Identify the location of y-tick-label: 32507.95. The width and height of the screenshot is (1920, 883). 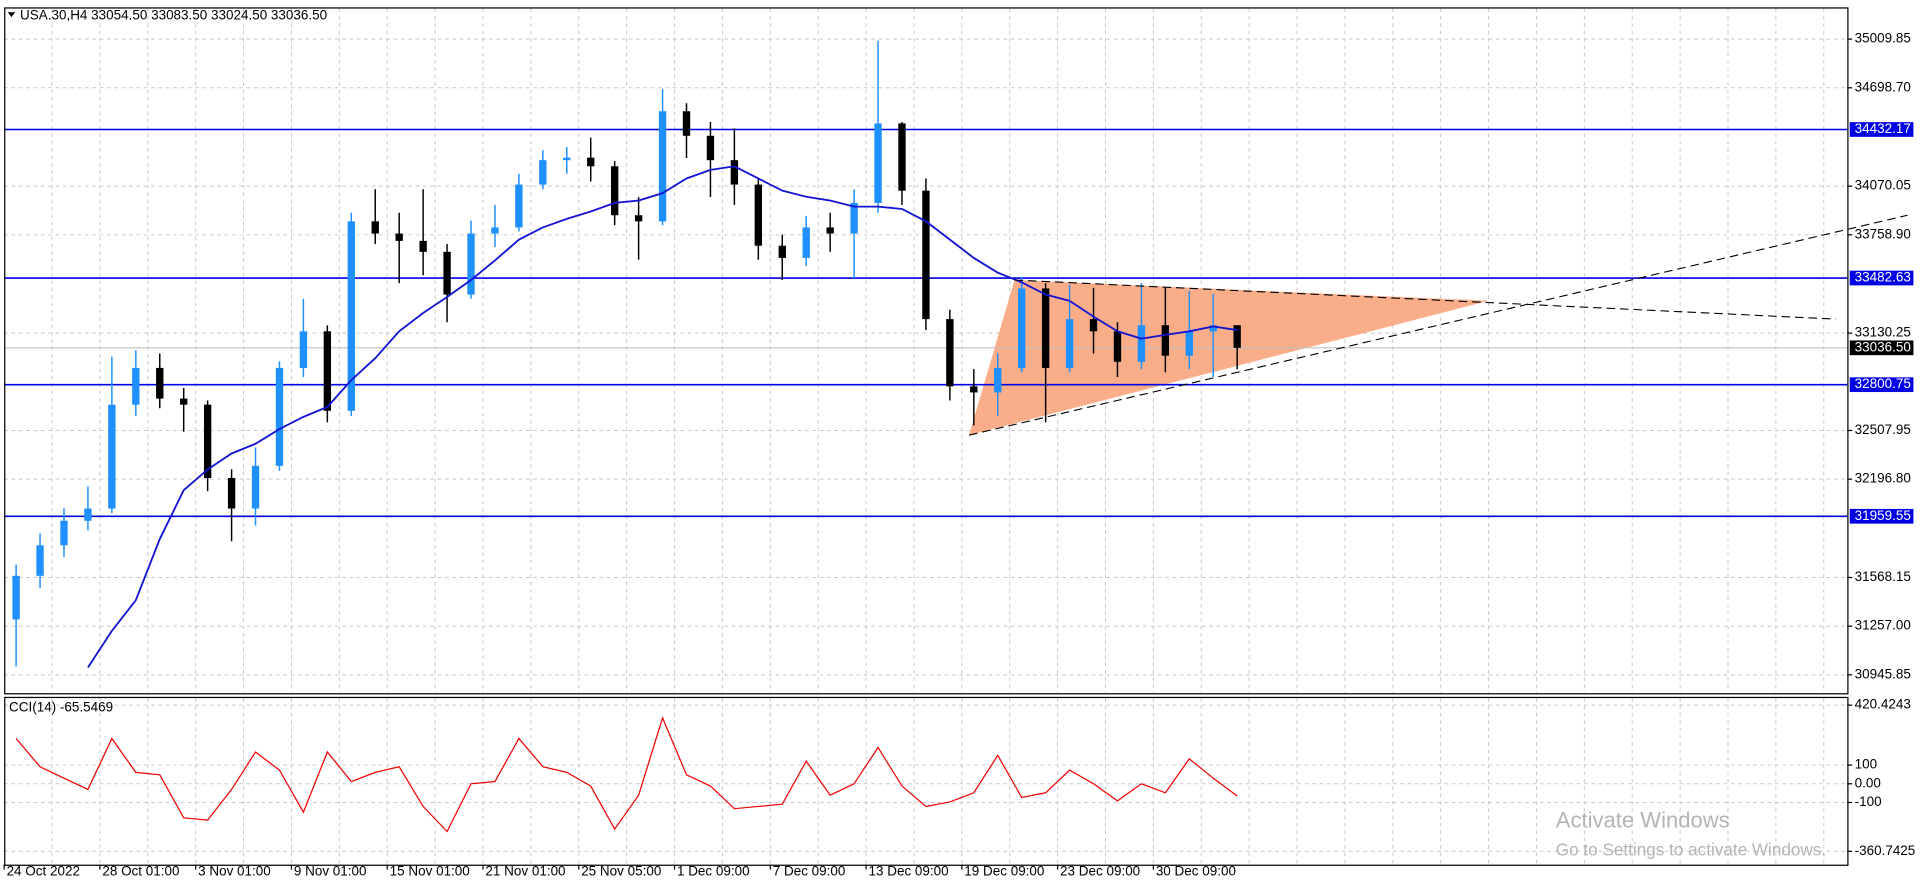
(1883, 429).